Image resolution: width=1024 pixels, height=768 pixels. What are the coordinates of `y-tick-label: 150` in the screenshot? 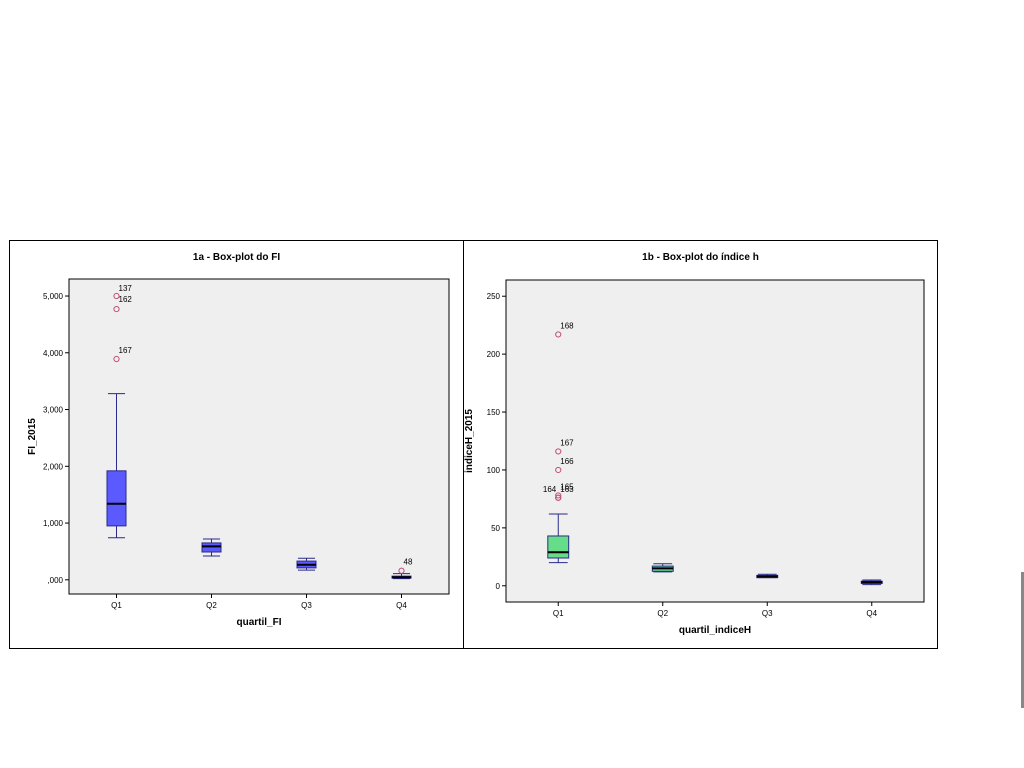 It's located at (494, 412).